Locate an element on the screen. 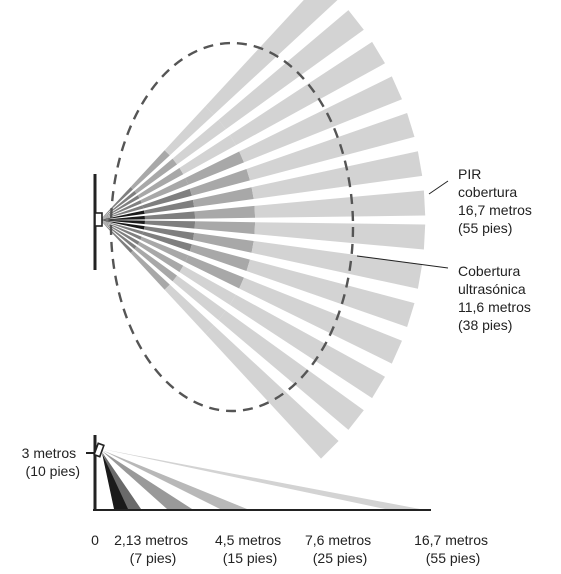  side-beam-far is located at coordinates (261, 479).